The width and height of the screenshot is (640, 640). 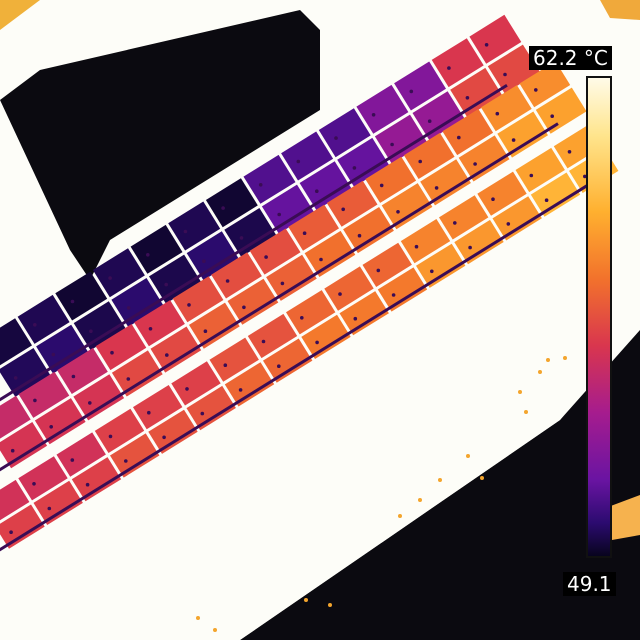 I want to click on scale-max-label: 62.2 °C, so click(x=570, y=58).